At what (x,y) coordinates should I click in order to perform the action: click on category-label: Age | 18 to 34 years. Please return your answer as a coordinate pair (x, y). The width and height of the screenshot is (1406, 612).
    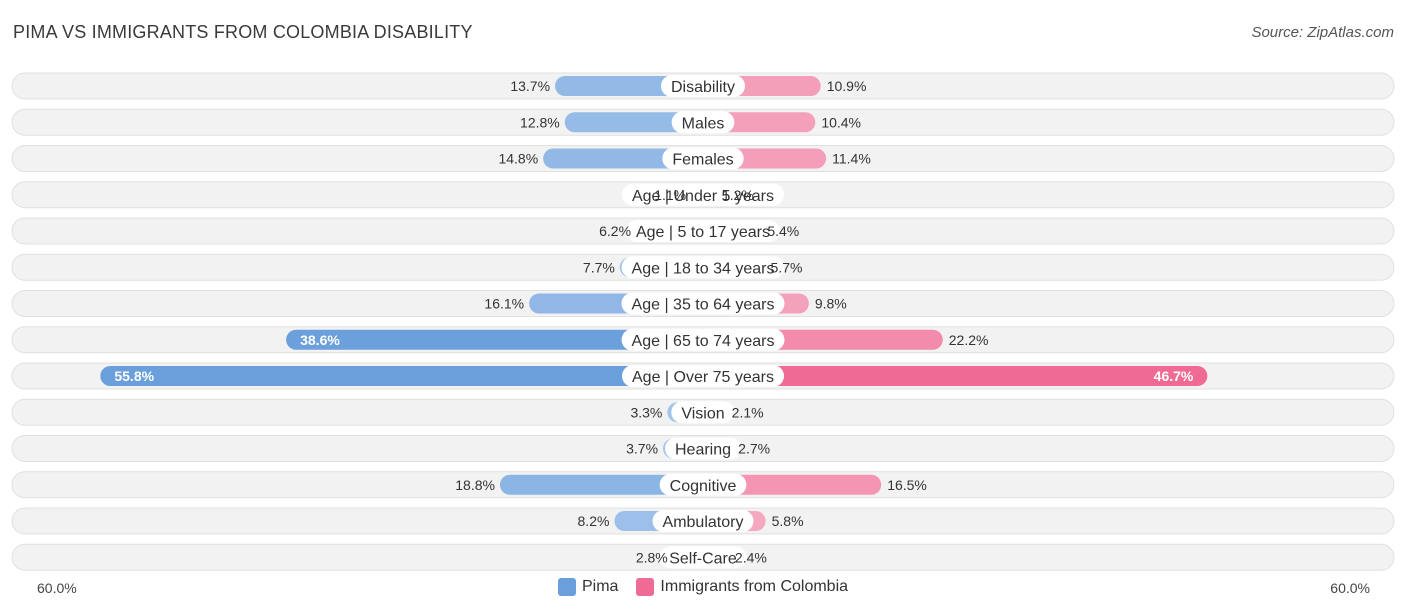
    Looking at the image, I should click on (703, 268).